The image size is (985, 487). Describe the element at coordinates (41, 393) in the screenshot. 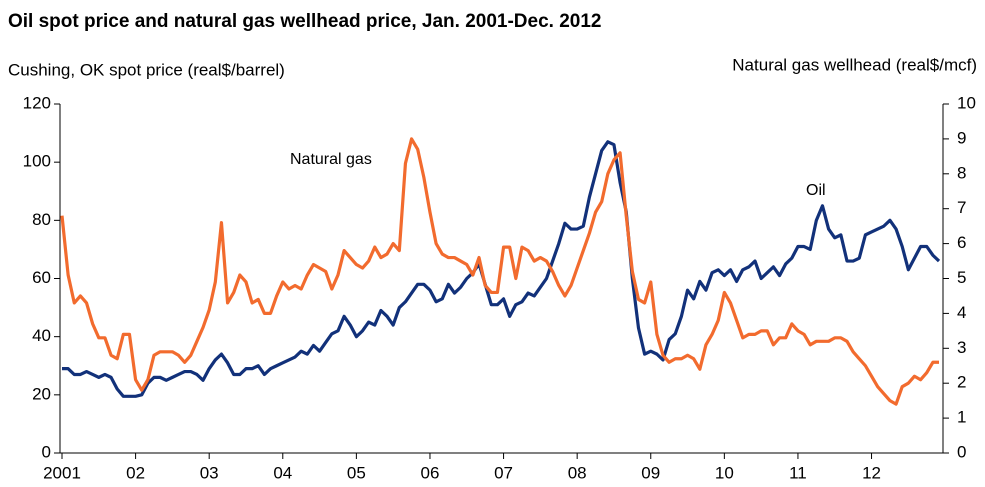

I see `y-tick-label: 20` at that location.